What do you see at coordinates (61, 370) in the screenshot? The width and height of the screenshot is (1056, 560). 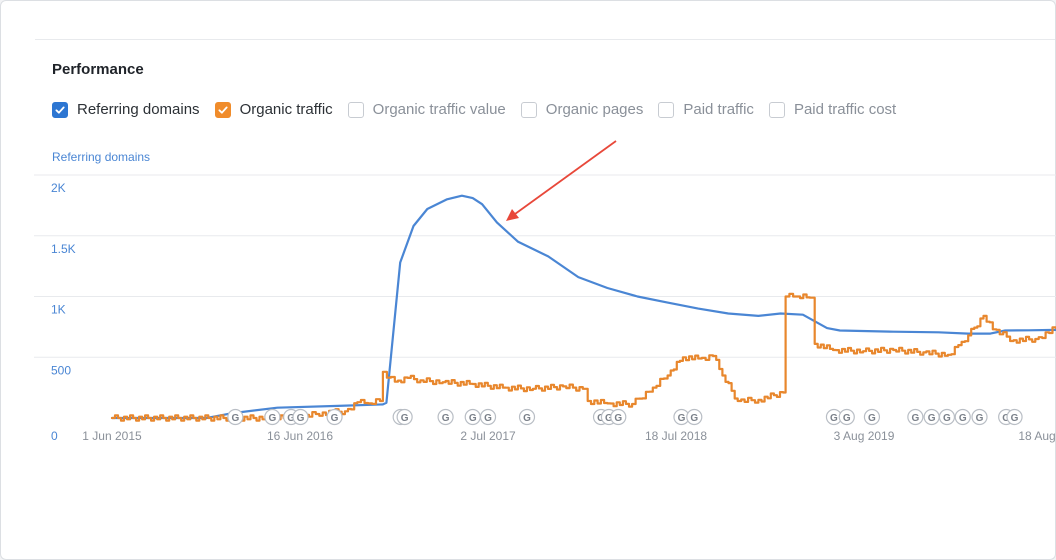 I see `y-tick-label: 500` at bounding box center [61, 370].